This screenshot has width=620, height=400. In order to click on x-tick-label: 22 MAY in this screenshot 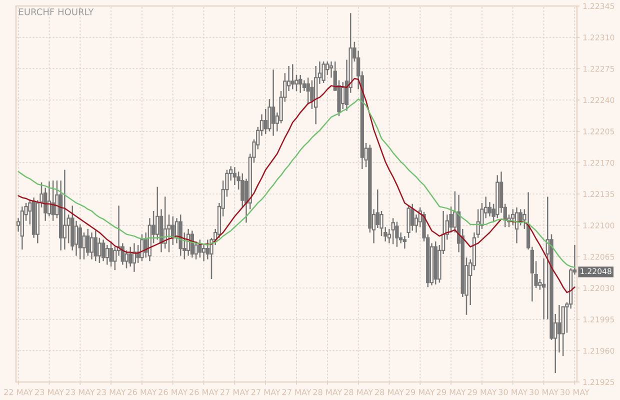, I will do `click(19, 392)`.